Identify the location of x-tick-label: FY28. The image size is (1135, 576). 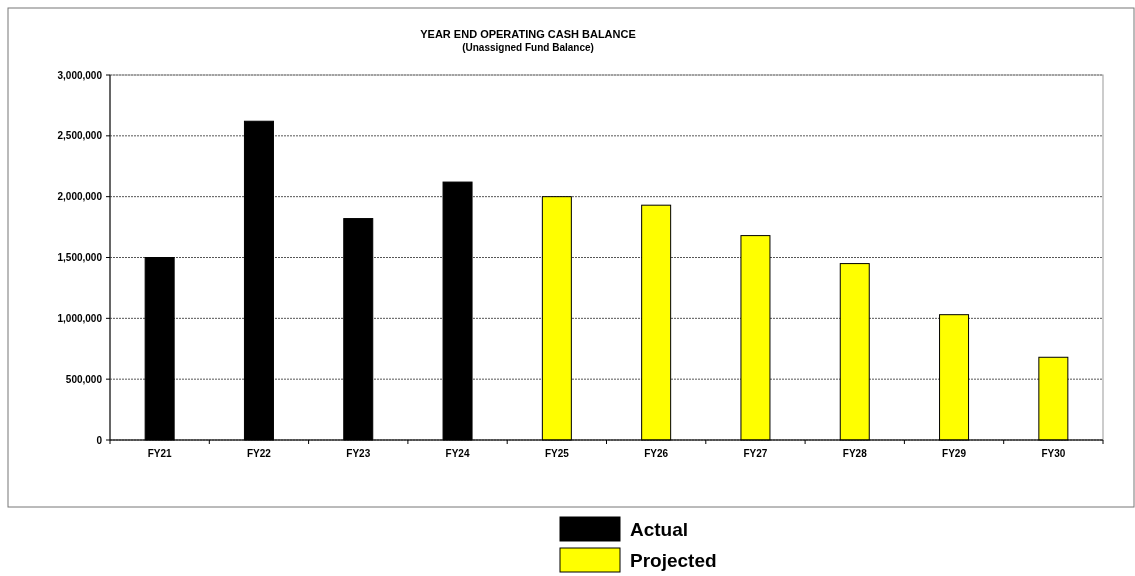
(855, 453).